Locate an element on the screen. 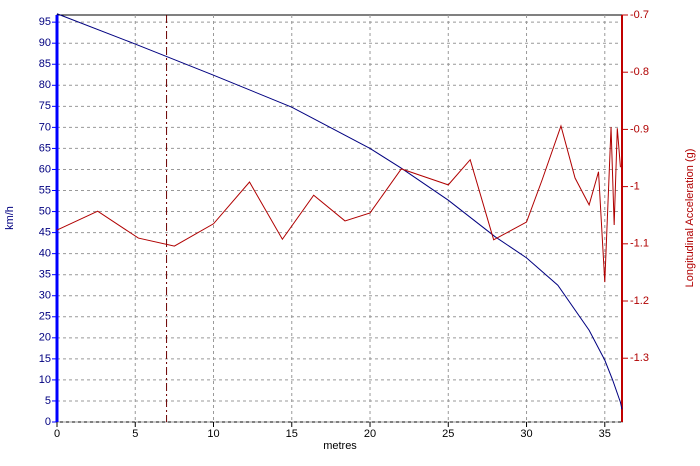 This screenshot has height=466, width=700. y-tick-label: 35 is located at coordinates (45, 275).